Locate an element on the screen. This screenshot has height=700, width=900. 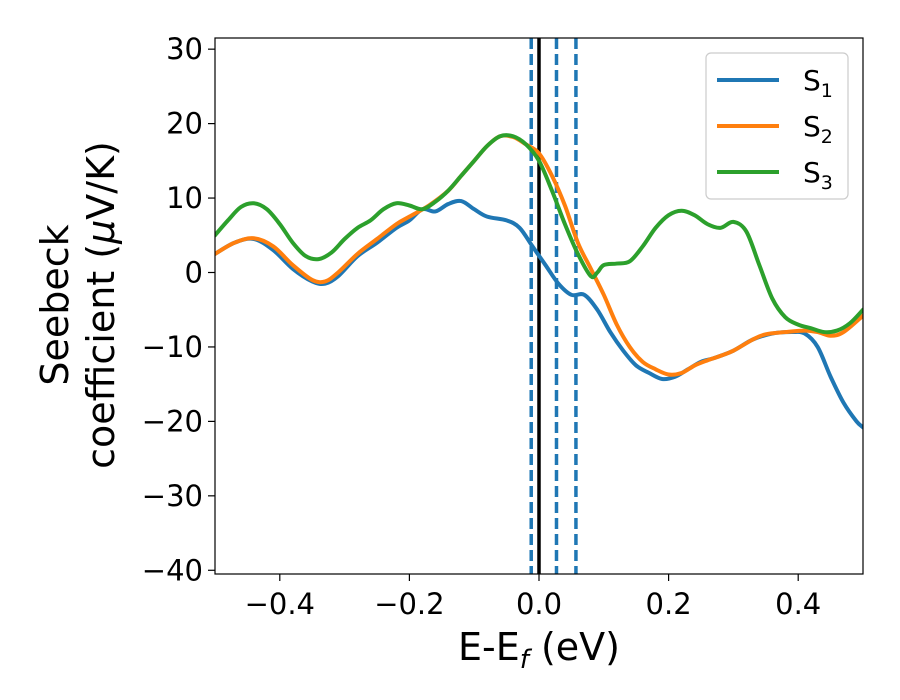
legend: S1 S2 S3 is located at coordinates (777, 126).